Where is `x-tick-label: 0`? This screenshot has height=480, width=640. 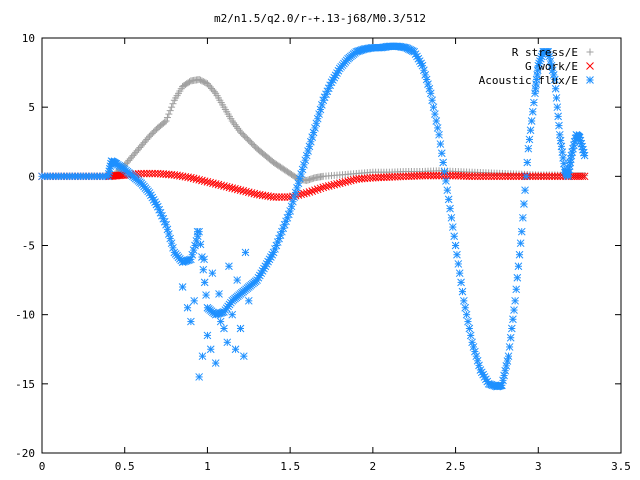 x-tick-label: 0 is located at coordinates (42, 466).